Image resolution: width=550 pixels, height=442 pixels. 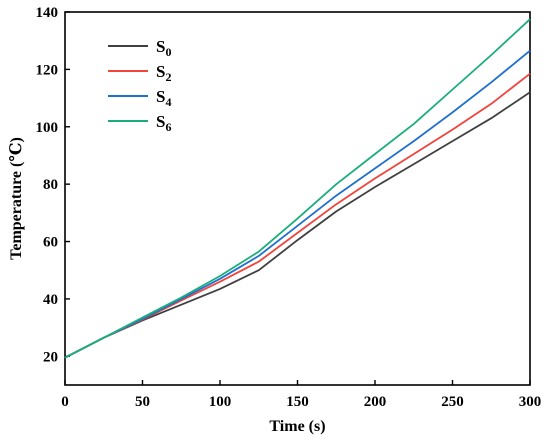 I want to click on y-tick-label: 20, so click(x=50, y=357).